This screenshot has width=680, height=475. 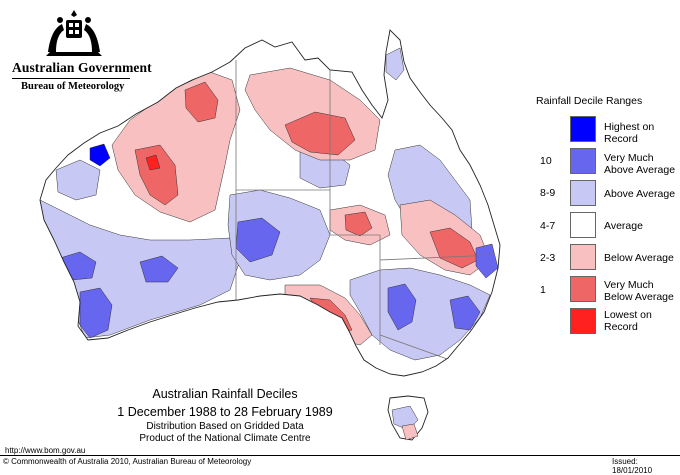 I want to click on region-very-below-nt, so click(x=320, y=133).